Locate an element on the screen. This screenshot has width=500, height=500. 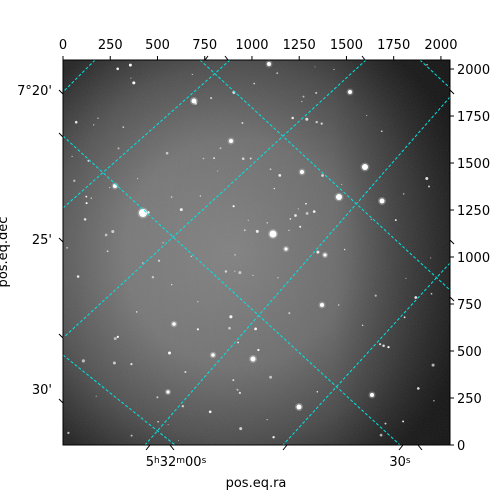
right-tick-label: 500 is located at coordinates (469, 352).